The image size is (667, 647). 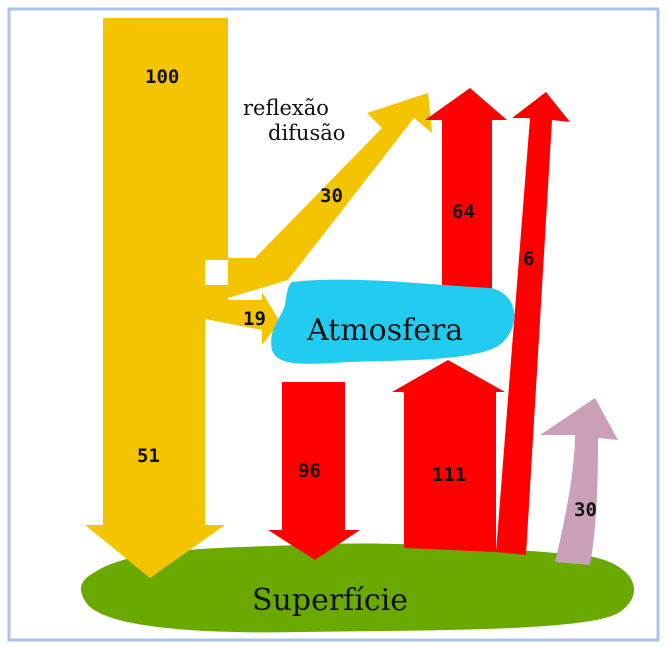 I want to click on surface-to-space-arrow, so click(x=533, y=323).